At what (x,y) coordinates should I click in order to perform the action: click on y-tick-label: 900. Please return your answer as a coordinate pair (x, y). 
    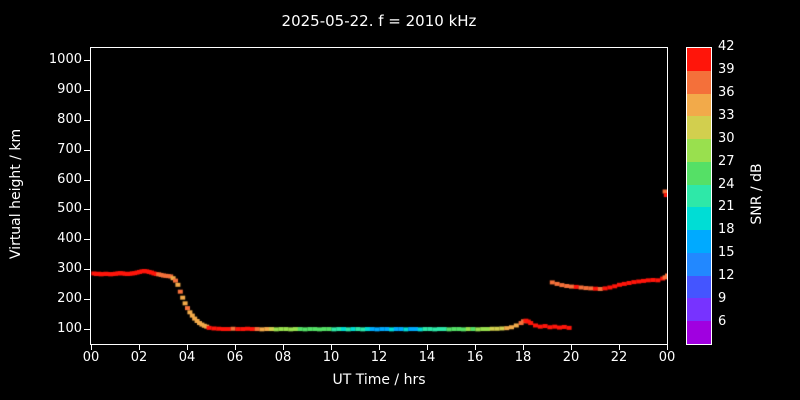
    Looking at the image, I should click on (69, 89).